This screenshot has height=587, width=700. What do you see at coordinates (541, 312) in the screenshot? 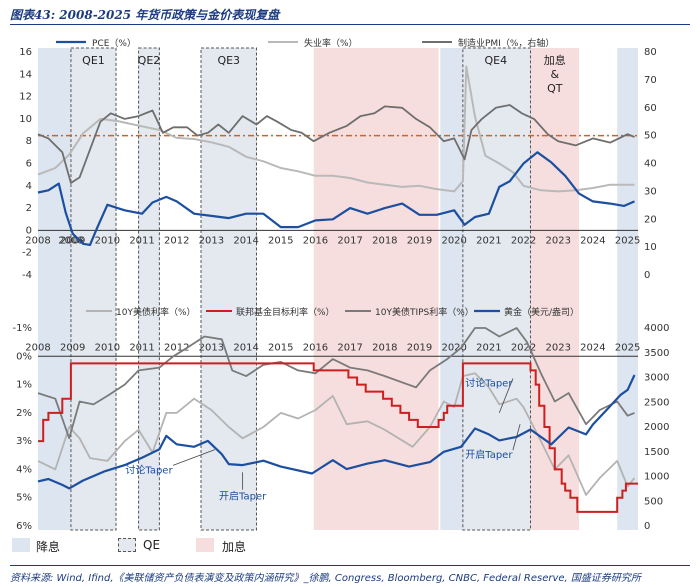
I see `bottom-legend-text-3: 黄金（美元/盎司）` at bounding box center [541, 312].